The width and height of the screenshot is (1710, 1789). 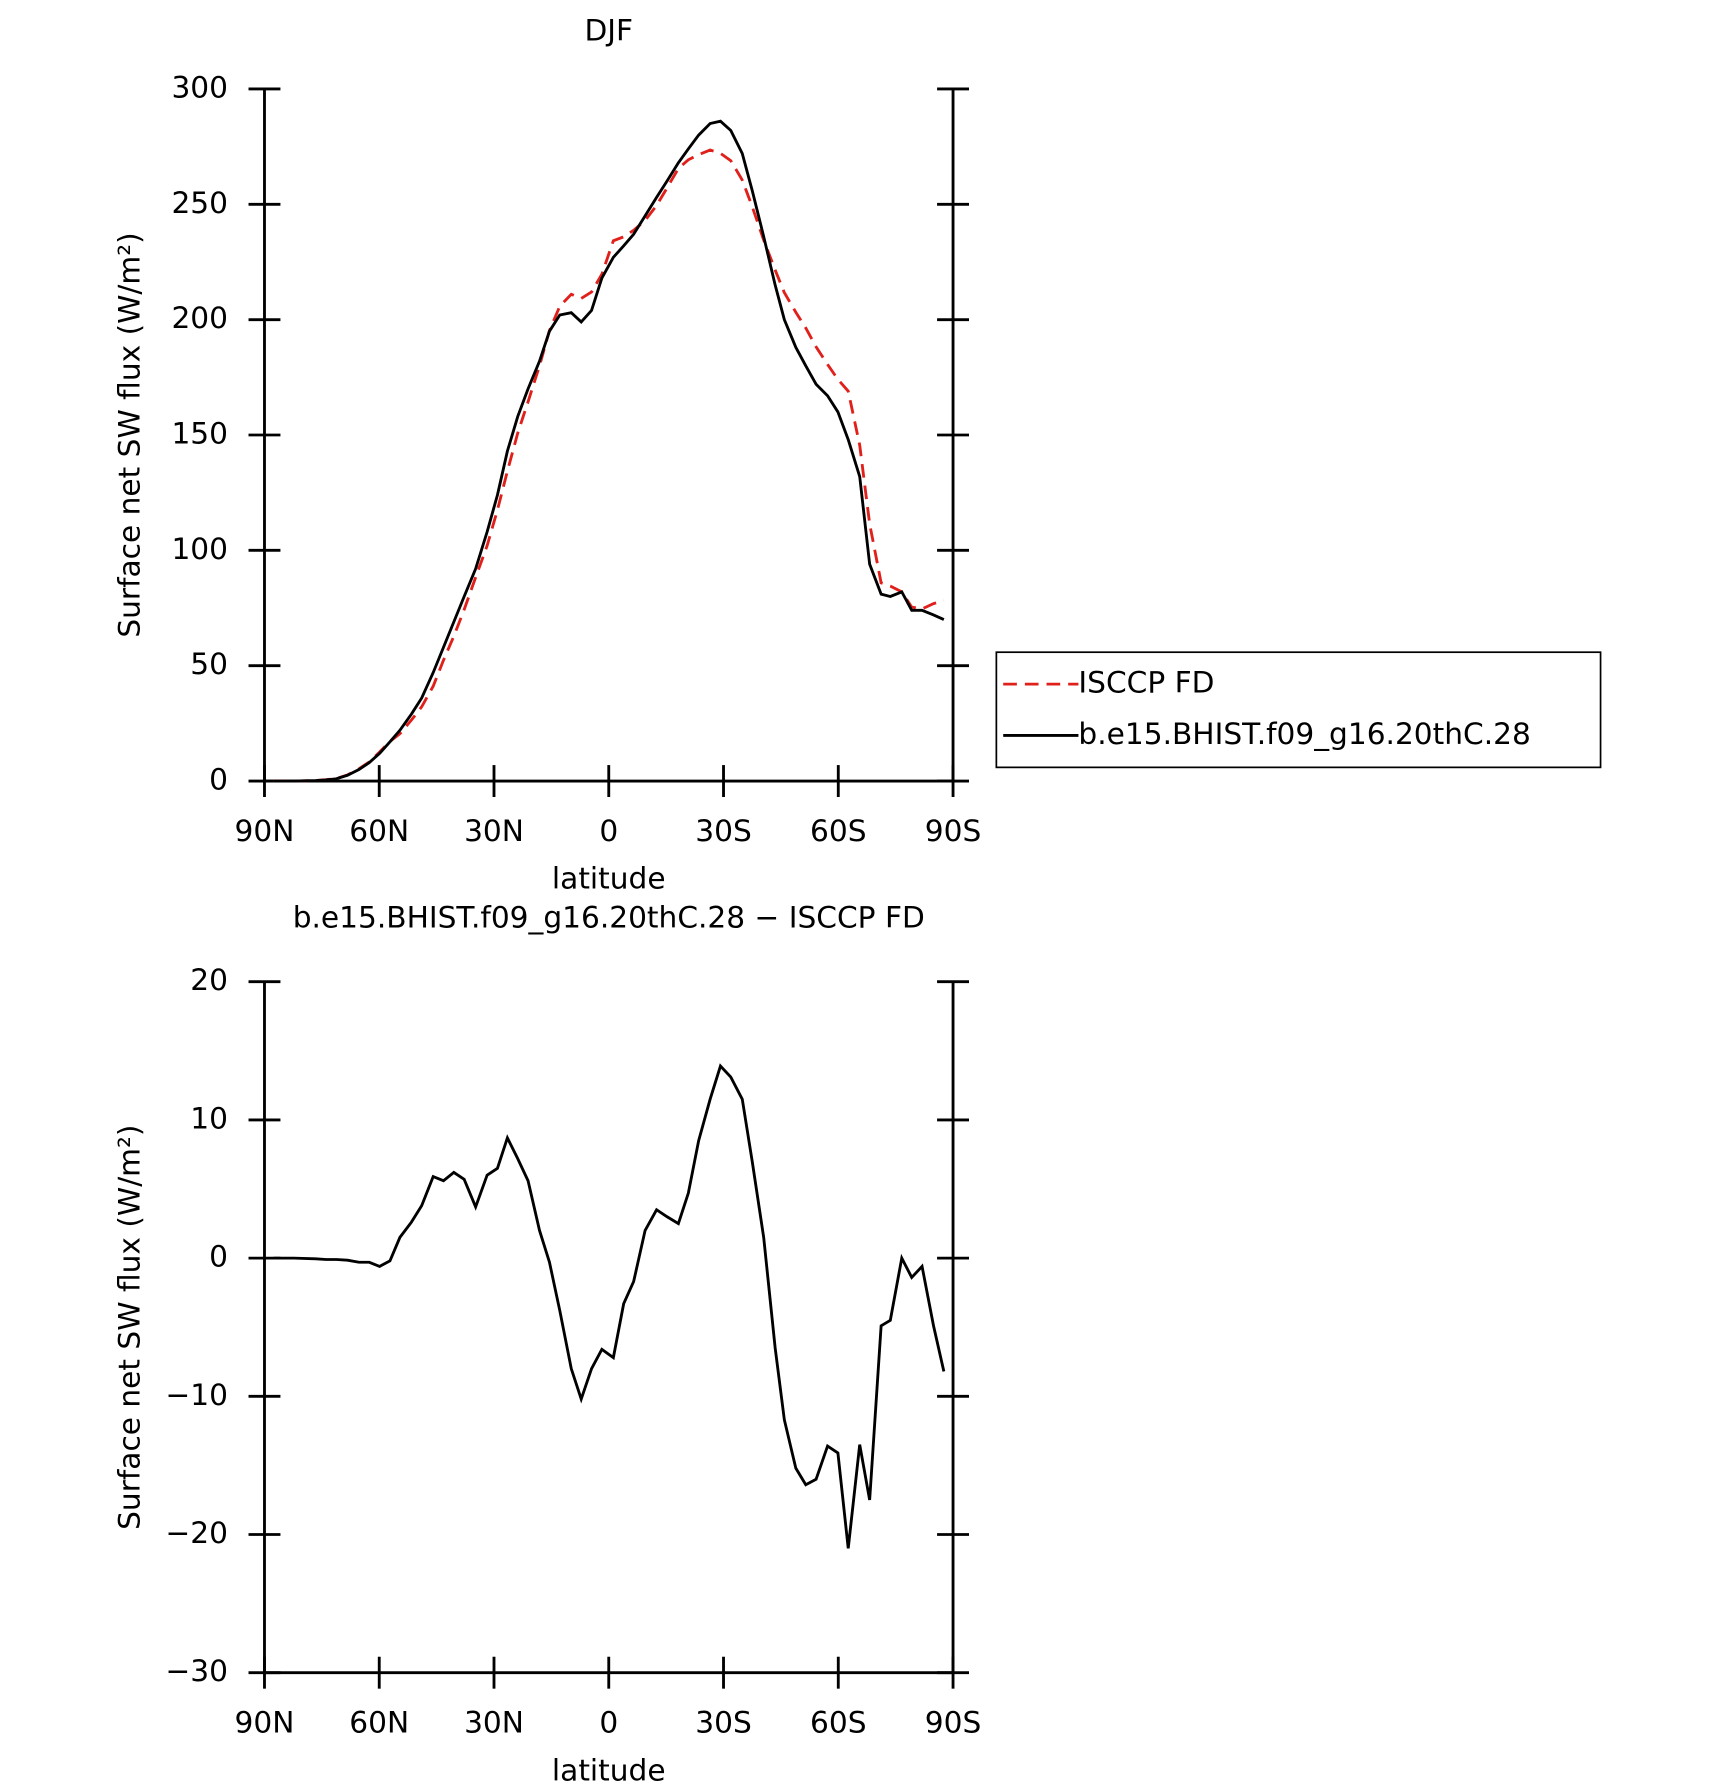 What do you see at coordinates (608, 29) in the screenshot?
I see `chart-title: DJF` at bounding box center [608, 29].